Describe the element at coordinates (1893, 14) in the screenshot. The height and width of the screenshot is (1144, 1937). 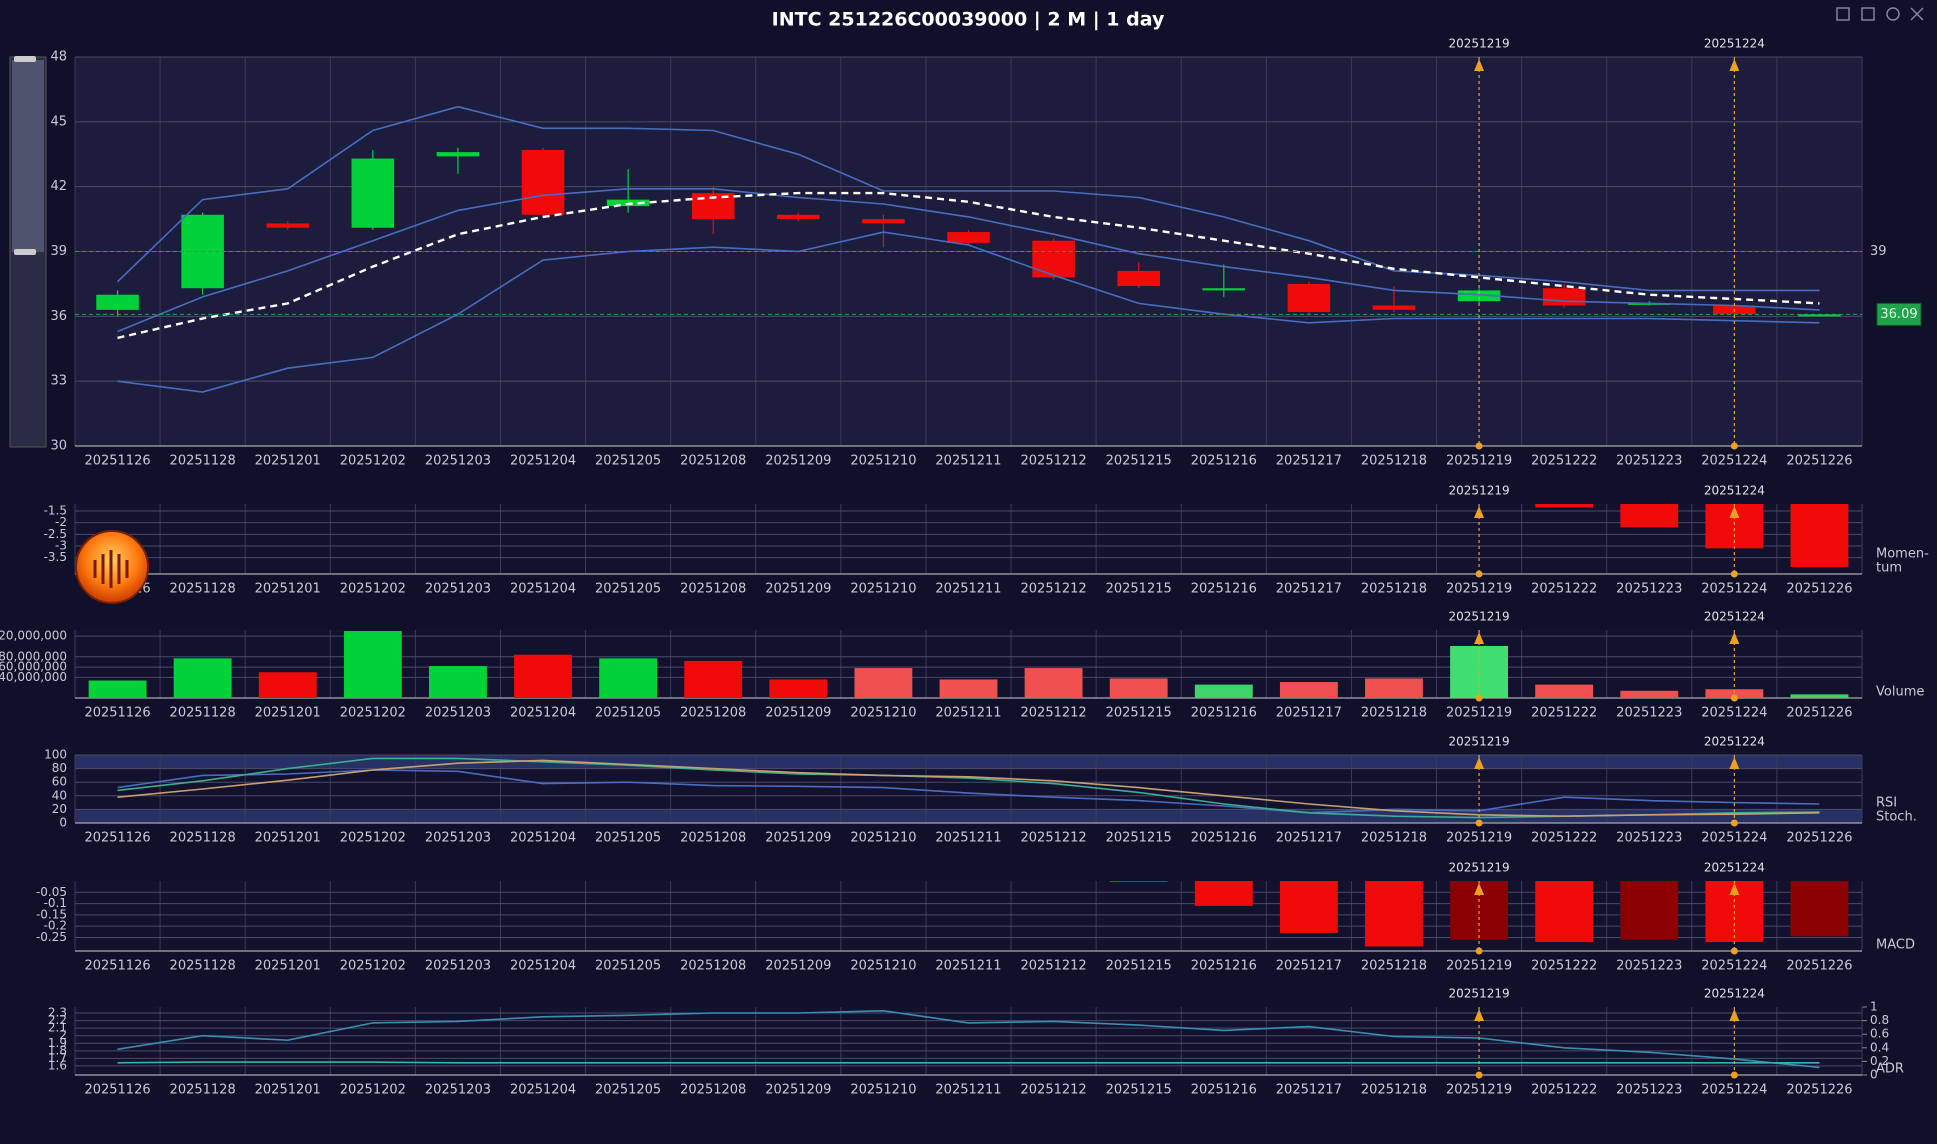
I see `refresh-button` at that location.